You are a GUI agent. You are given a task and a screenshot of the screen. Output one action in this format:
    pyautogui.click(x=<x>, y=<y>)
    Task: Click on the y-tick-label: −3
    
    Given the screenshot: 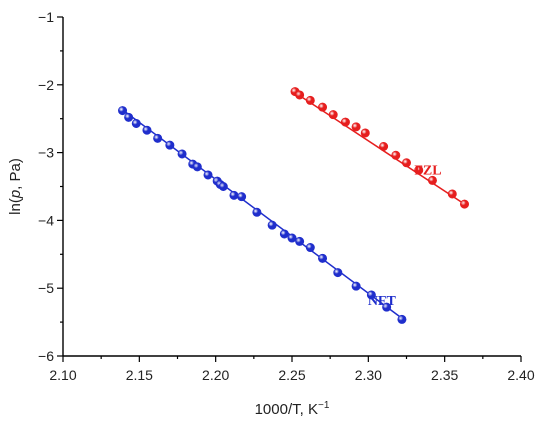 What is the action you would take?
    pyautogui.click(x=46, y=153)
    